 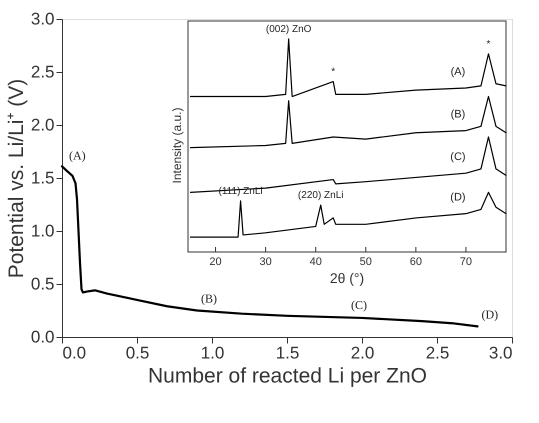 I want to click on y-axis-title: Intensity (a.u.), so click(x=177, y=145).